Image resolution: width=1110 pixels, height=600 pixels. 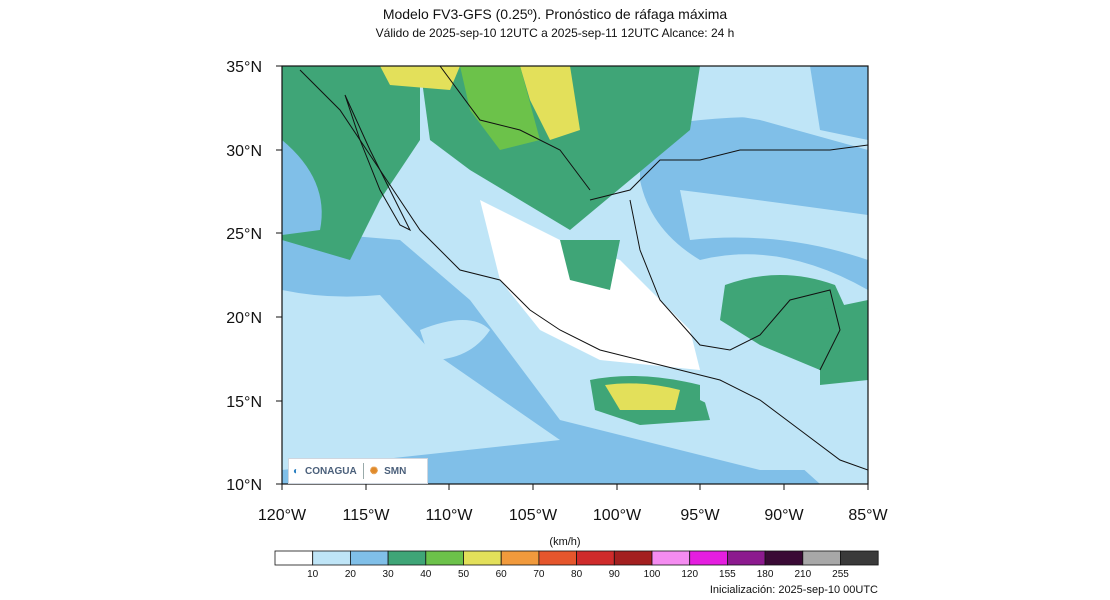 What do you see at coordinates (839, 103) in the screenshot?
I see `field-ne-blue` at bounding box center [839, 103].